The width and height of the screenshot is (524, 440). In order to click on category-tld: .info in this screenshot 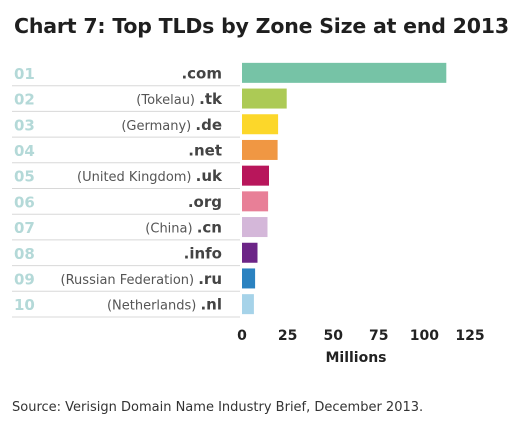, I will do `click(203, 253)`.